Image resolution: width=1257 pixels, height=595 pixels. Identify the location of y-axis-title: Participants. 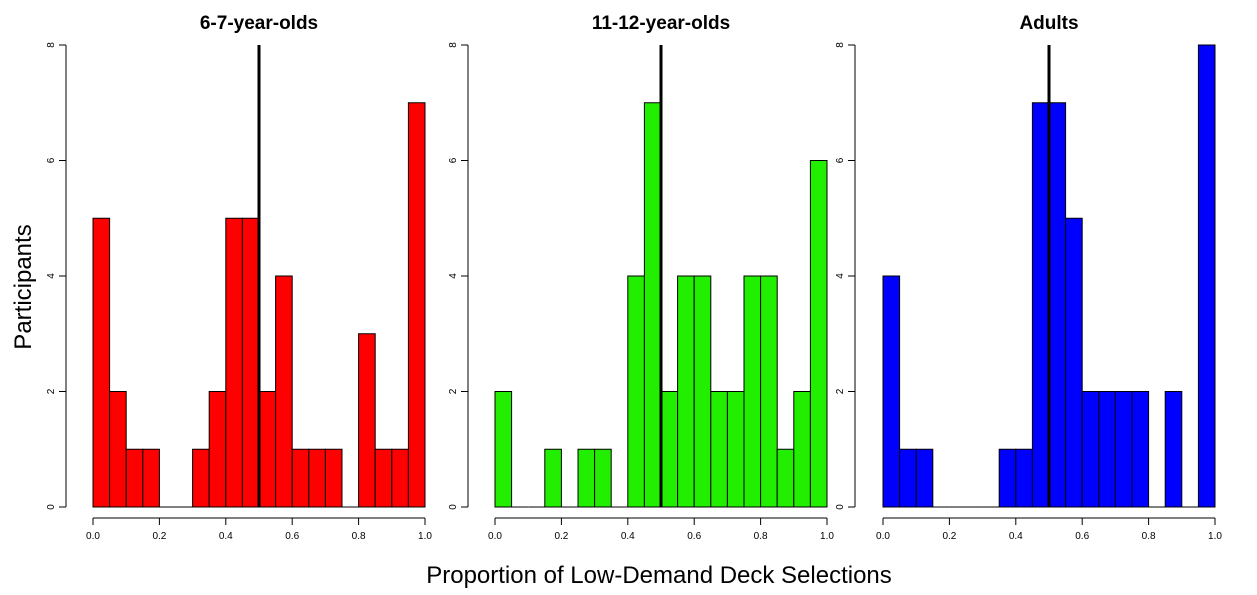
(23, 286).